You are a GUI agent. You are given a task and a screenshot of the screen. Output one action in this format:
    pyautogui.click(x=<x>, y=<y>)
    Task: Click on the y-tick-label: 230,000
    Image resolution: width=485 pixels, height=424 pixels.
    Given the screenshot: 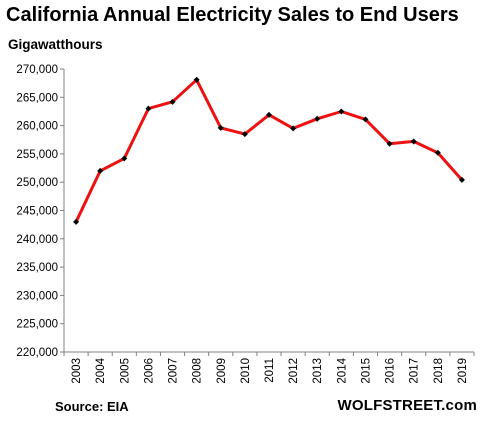 What is the action you would take?
    pyautogui.click(x=37, y=296)
    